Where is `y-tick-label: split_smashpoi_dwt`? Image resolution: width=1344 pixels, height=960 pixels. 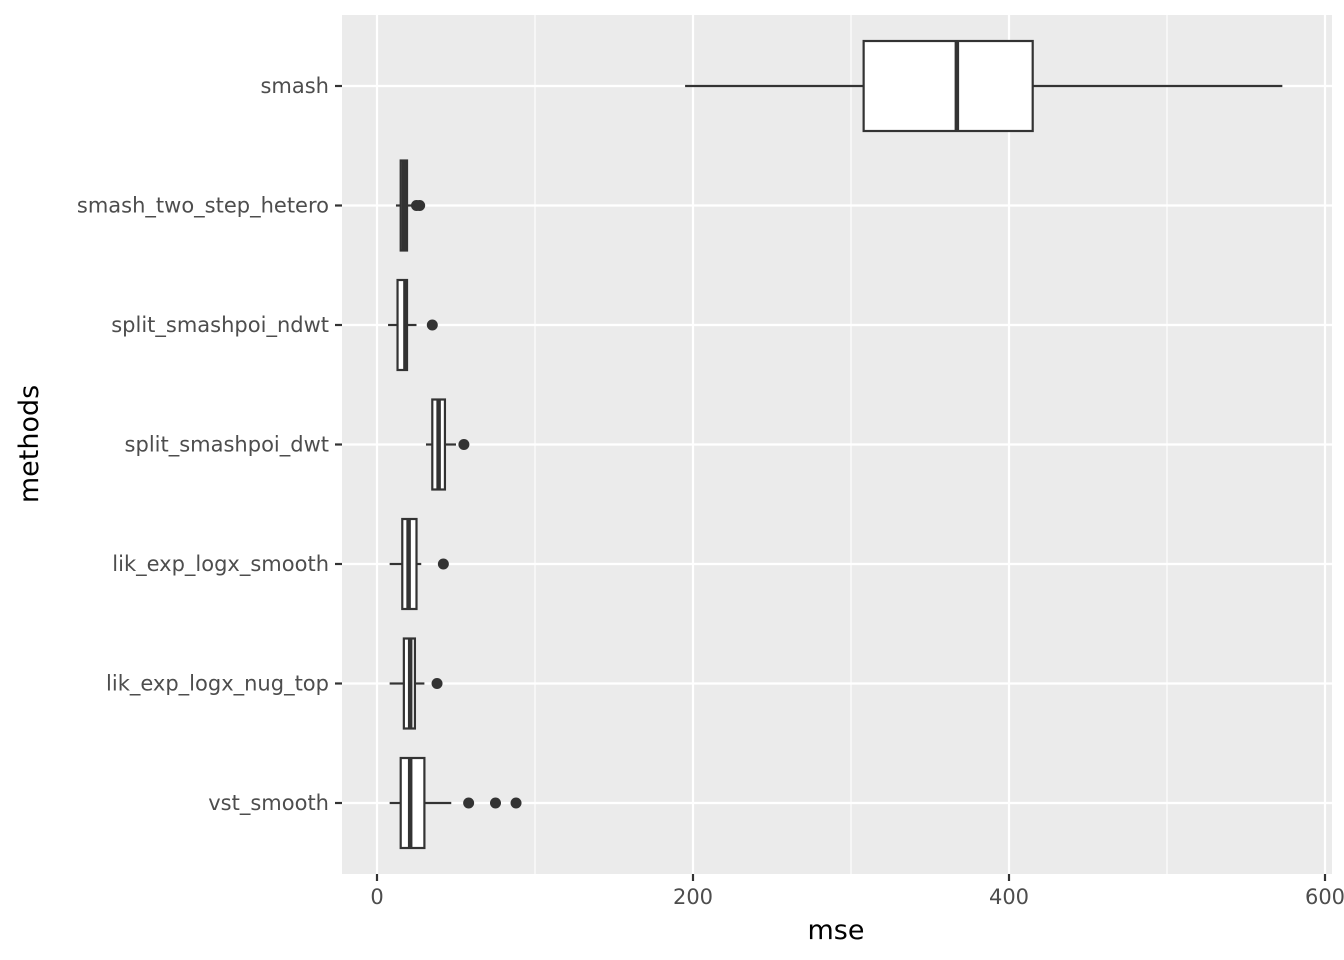
y-tick-label: split_smashpoi_dwt is located at coordinates (227, 445).